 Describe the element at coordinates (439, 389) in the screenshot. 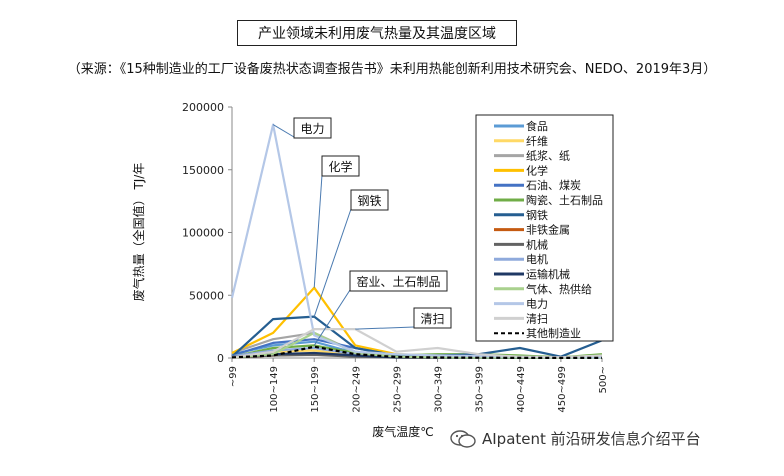

I see `x-tick-label: 300~349` at that location.